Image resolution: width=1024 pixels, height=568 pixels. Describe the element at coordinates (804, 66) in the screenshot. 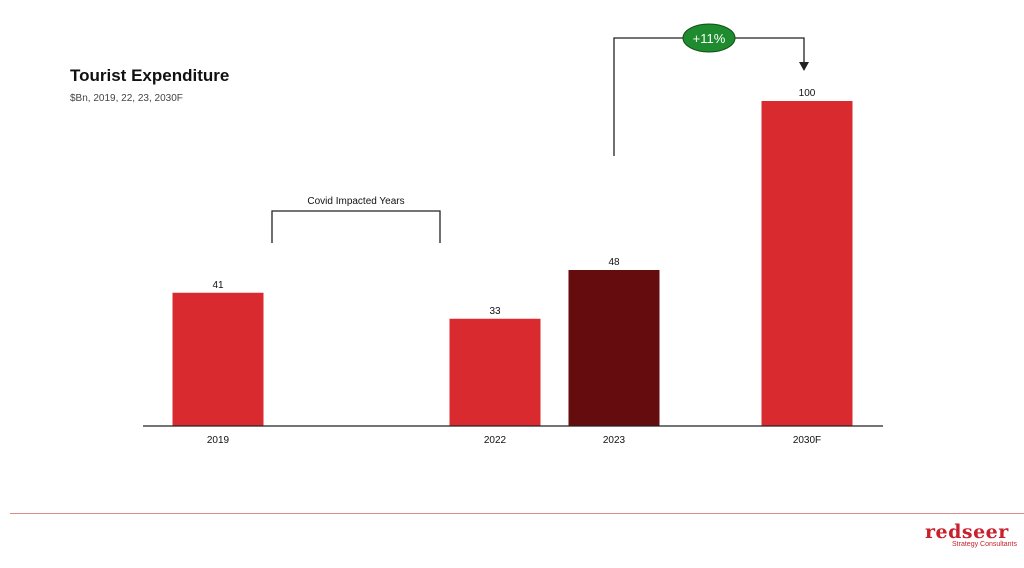

I see `growth-arrow-head-icon` at that location.